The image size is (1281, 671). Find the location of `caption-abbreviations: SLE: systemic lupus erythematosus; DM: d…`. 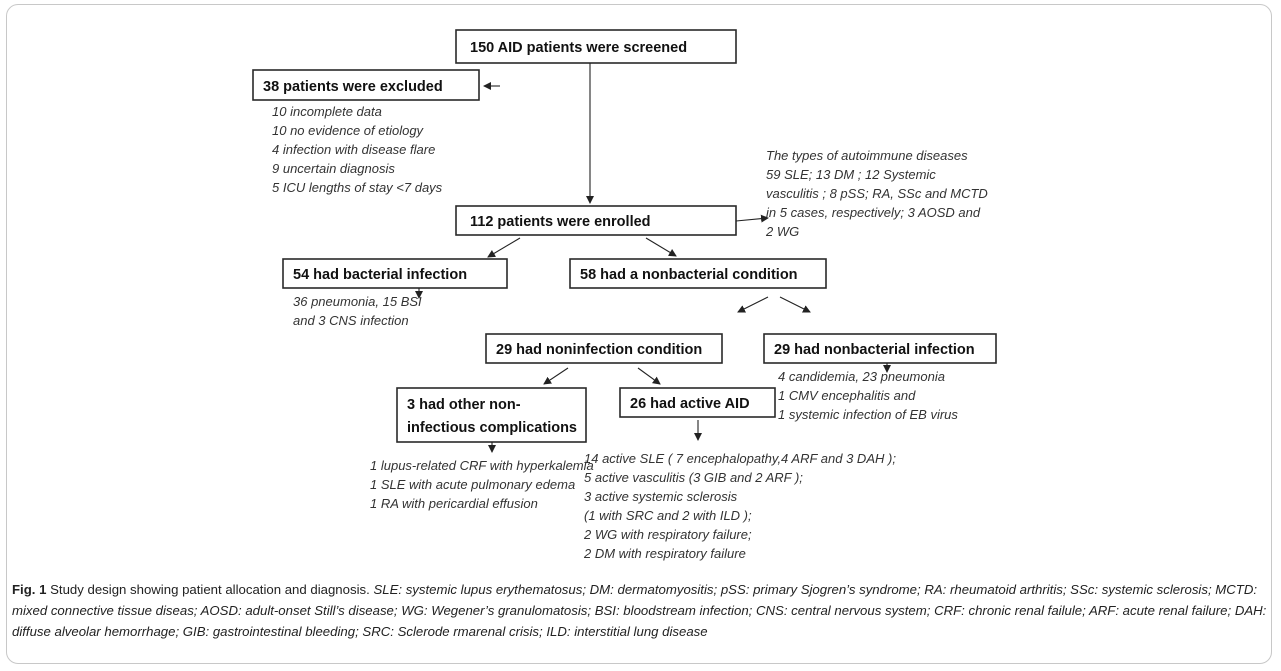

caption-abbreviations: SLE: systemic lupus erythematosus; DM: d… is located at coordinates (639, 610).